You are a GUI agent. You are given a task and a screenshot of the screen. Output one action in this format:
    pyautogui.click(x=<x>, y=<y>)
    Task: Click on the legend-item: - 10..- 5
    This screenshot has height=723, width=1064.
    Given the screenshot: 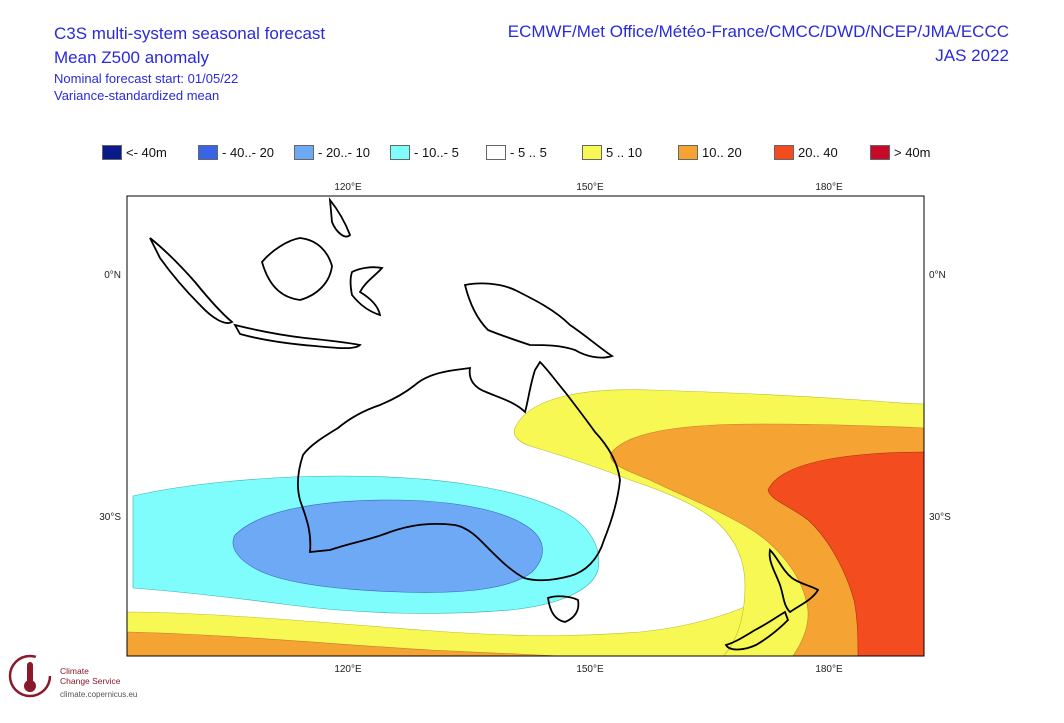 What is the action you would take?
    pyautogui.click(x=438, y=152)
    